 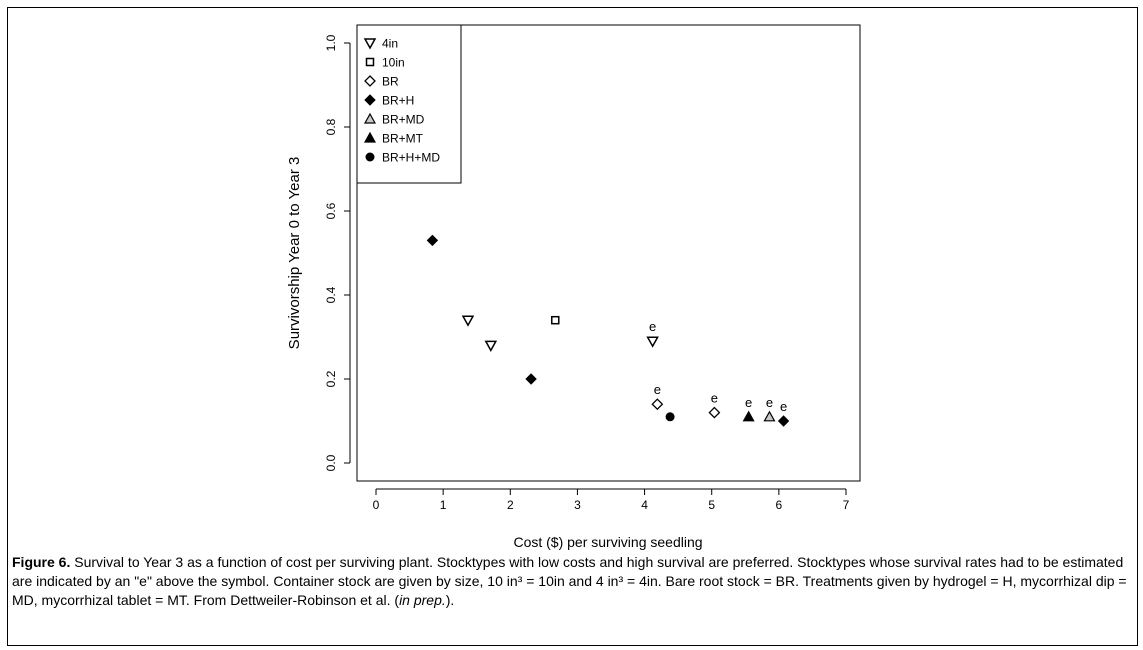 What do you see at coordinates (393, 63) in the screenshot?
I see `legend-label-10in: 10in` at bounding box center [393, 63].